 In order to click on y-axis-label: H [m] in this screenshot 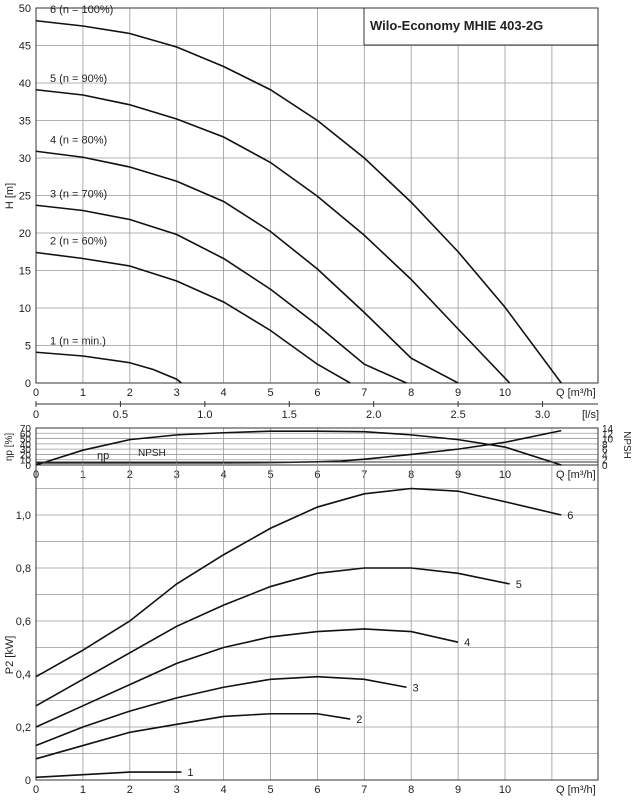, I will do `click(10, 196)`.